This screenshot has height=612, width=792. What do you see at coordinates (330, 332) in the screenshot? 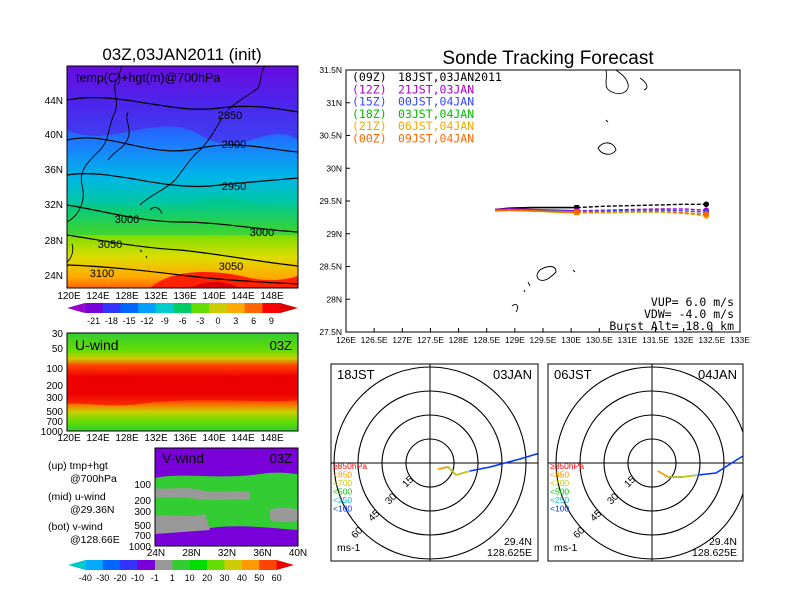
I see `y-tick-label: 27.5N` at bounding box center [330, 332].